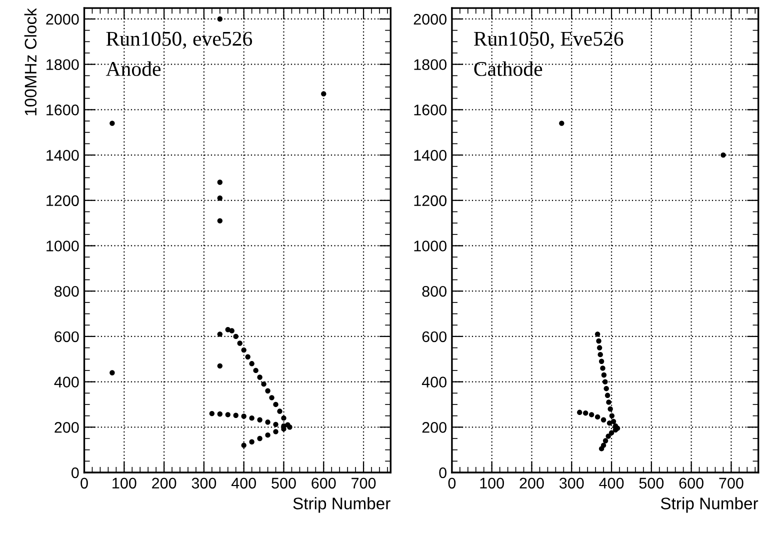 Image resolution: width=766 pixels, height=540 pixels. What do you see at coordinates (508, 68) in the screenshot?
I see `annotation: Cathode` at bounding box center [508, 68].